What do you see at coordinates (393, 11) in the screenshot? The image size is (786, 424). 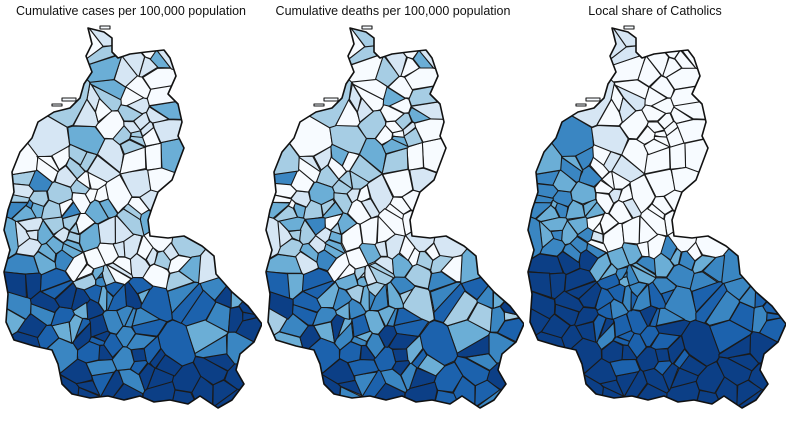 I see `map-title-deaths: Cumulative deaths per 100,000 population` at bounding box center [393, 11].